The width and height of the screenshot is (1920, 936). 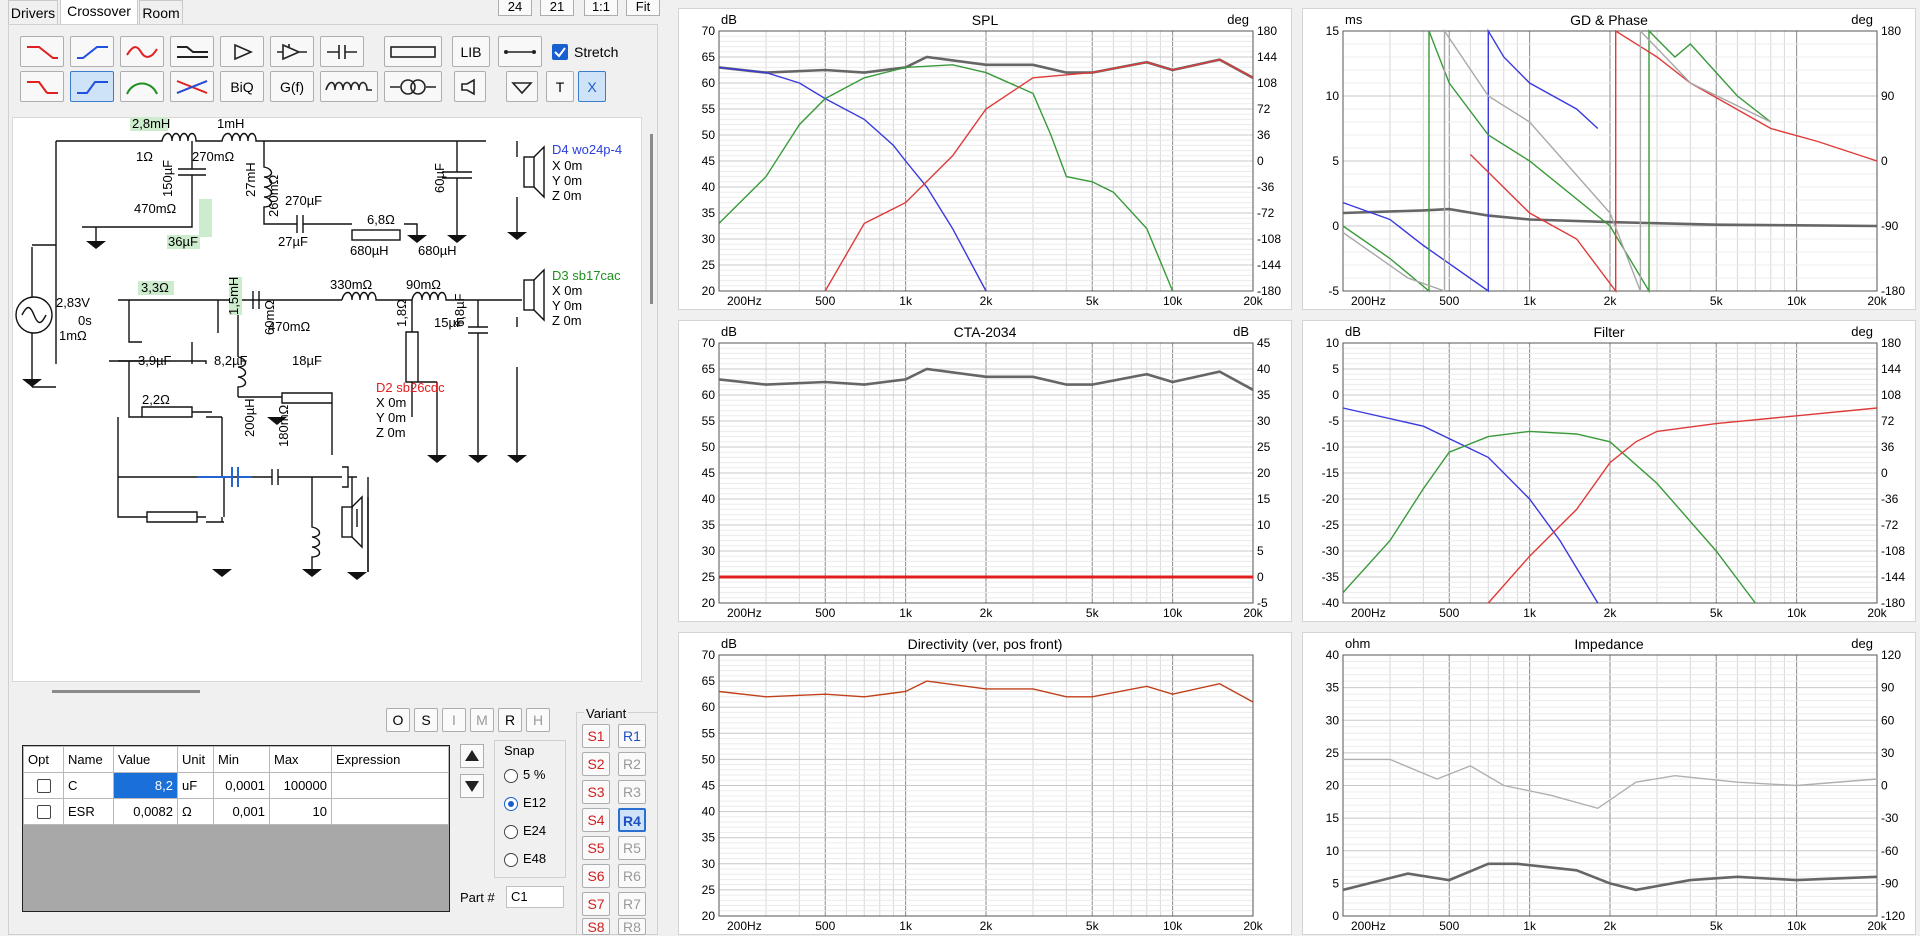 What do you see at coordinates (413, 51) in the screenshot?
I see `resistor-button` at bounding box center [413, 51].